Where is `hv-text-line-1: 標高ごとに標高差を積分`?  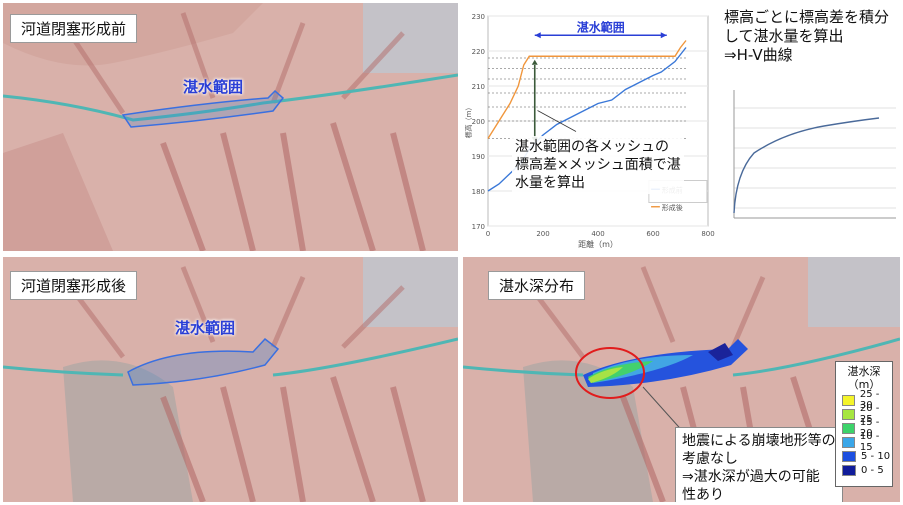 hv-text-line-1: 標高ごとに標高差を積分 is located at coordinates (807, 17).